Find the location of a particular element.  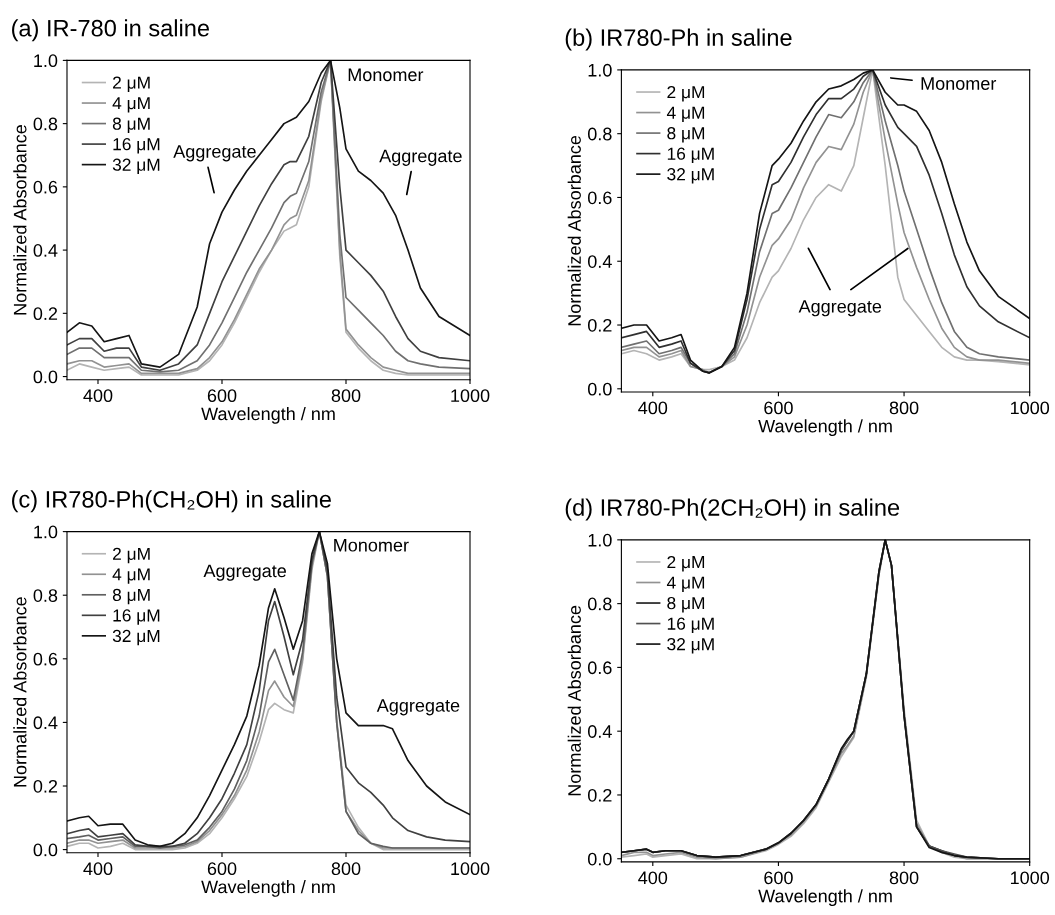

chart-title: (b) IR780-Ph in saline is located at coordinates (678, 39).